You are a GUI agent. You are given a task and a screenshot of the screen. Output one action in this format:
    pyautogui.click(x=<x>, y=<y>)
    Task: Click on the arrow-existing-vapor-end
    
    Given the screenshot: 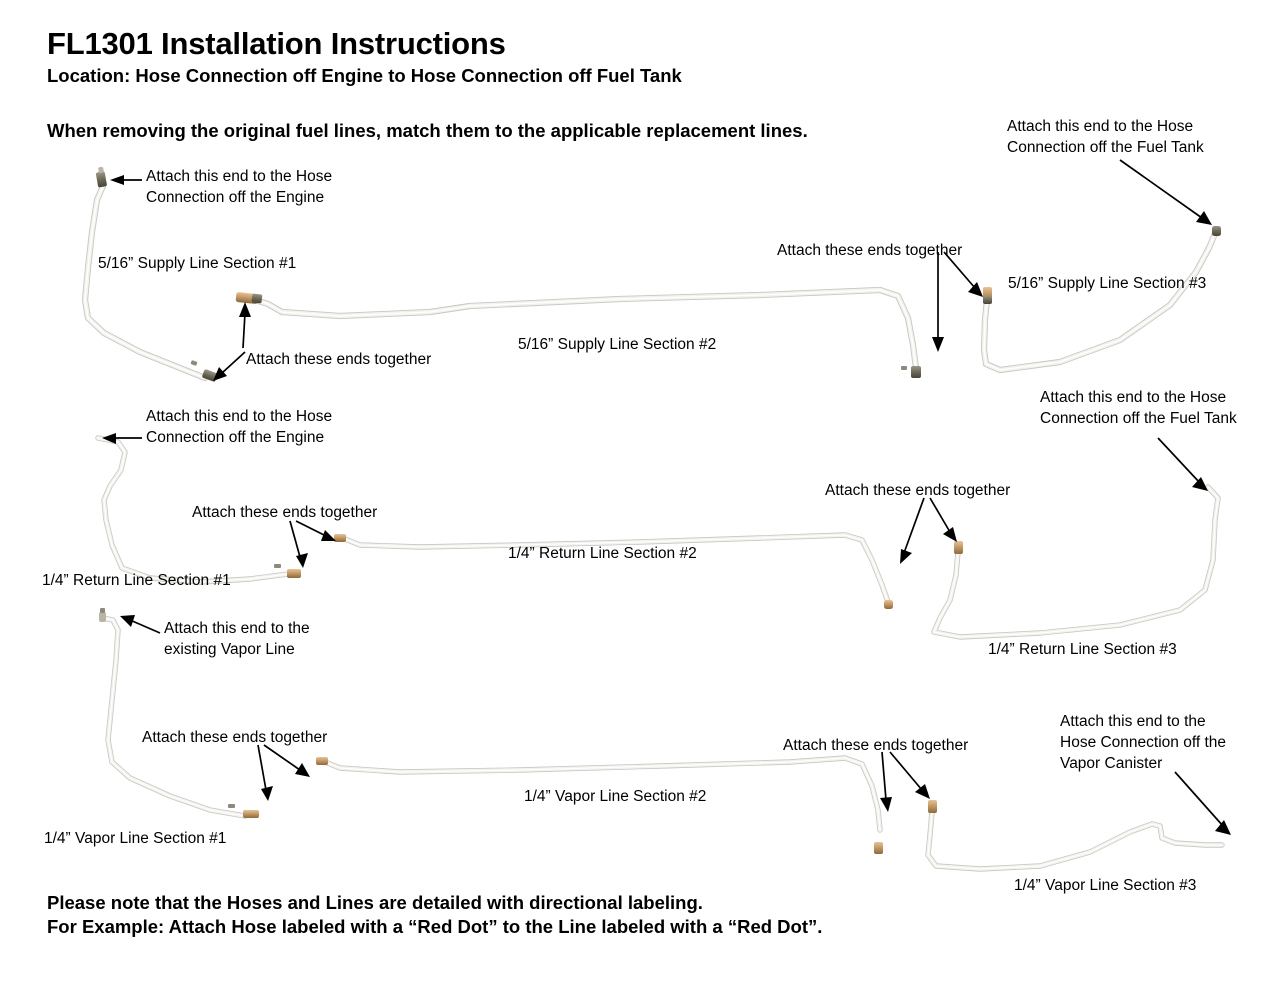 What is the action you would take?
    pyautogui.click(x=140, y=624)
    